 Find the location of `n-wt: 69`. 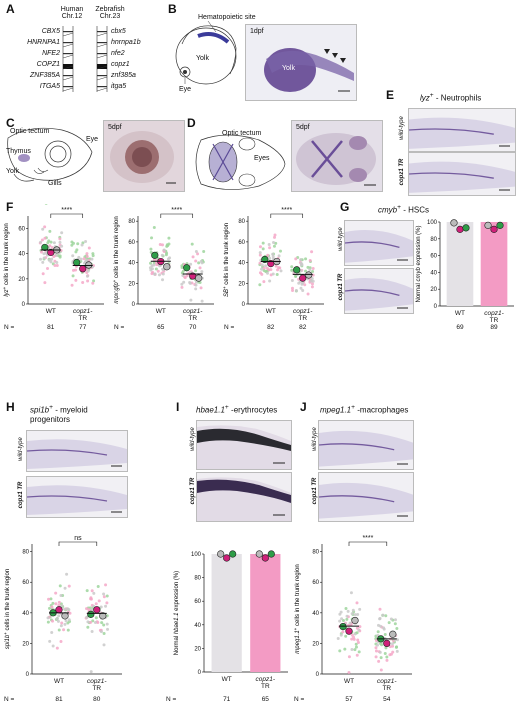

n-wt: 69 is located at coordinates (460, 327).